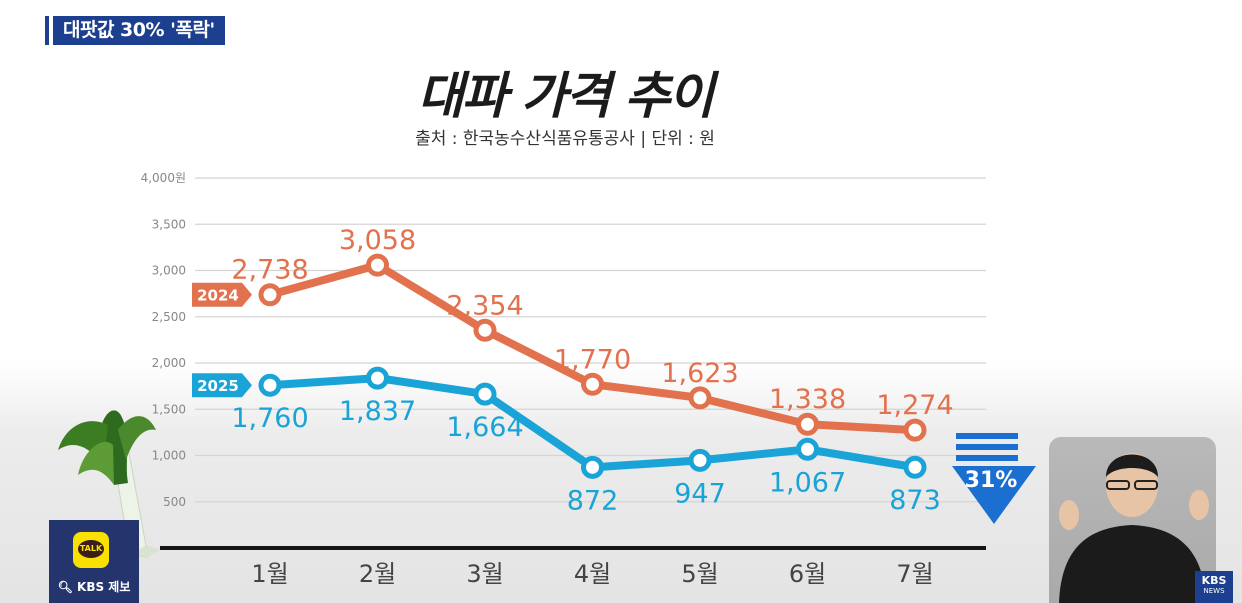 The width and height of the screenshot is (1242, 603). What do you see at coordinates (807, 574) in the screenshot?
I see `x-tick-label: 6월` at bounding box center [807, 574].